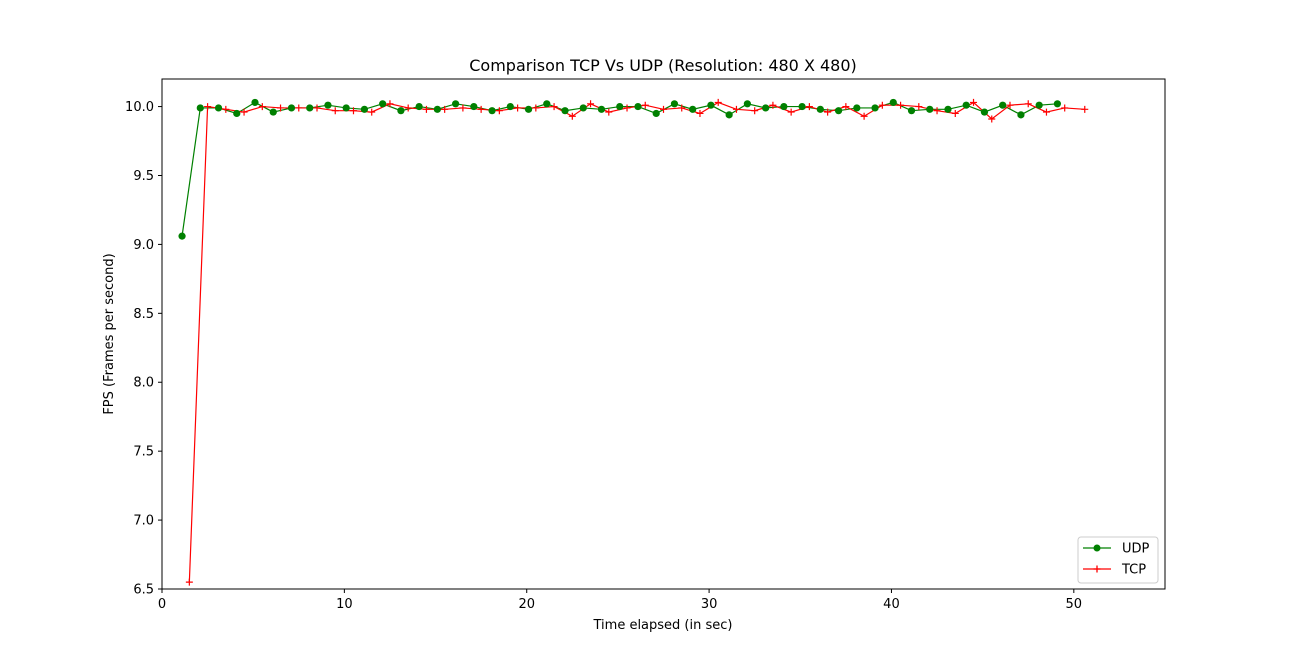 This screenshot has width=1294, height=662. What do you see at coordinates (143, 521) in the screenshot?
I see `y-tick-label: 7.0` at bounding box center [143, 521].